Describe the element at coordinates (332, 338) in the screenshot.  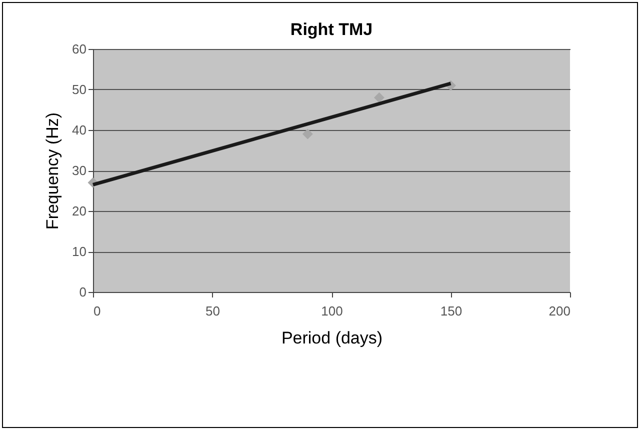
I see `x-axis-title: Period (days)` at that location.